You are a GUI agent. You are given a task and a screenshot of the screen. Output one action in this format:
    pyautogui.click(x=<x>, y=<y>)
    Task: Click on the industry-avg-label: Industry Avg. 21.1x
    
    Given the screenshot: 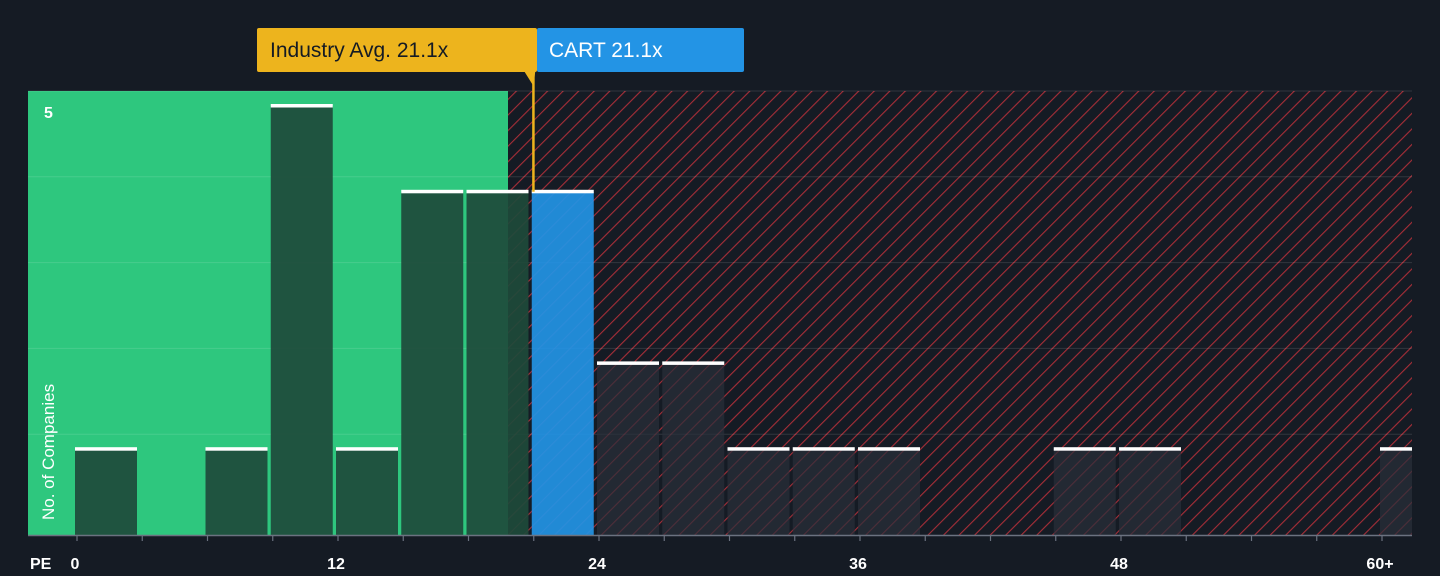 What is the action you would take?
    pyautogui.click(x=359, y=50)
    